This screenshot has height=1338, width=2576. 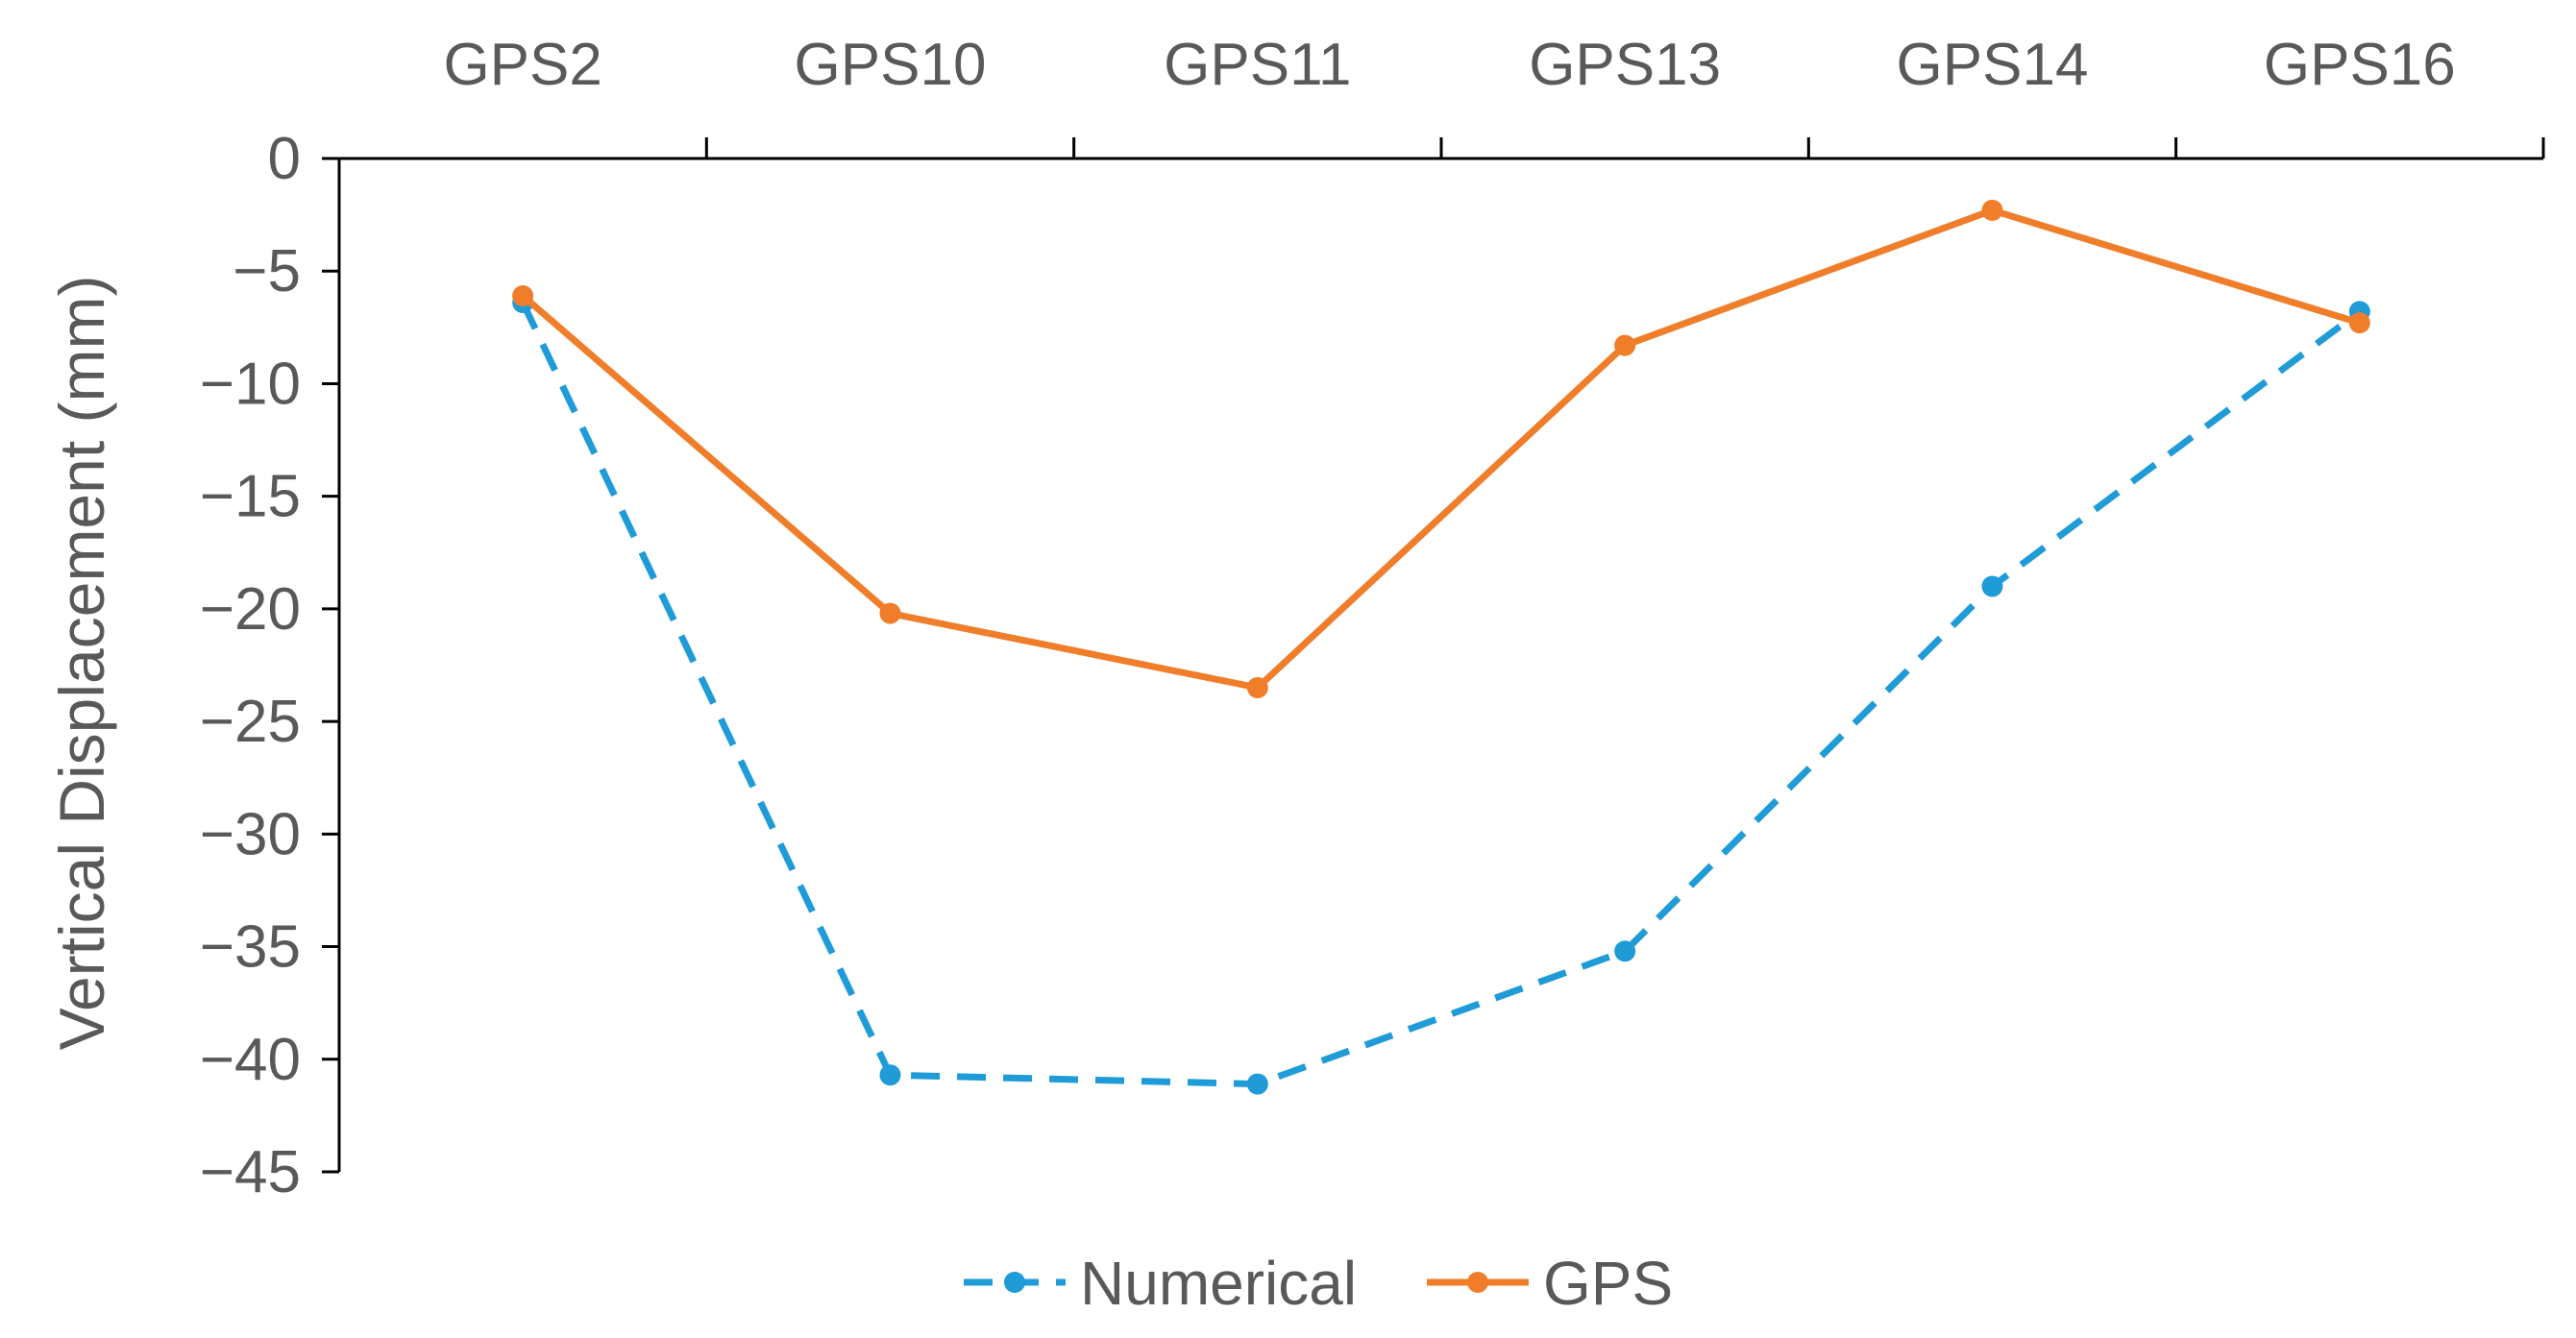 What do you see at coordinates (250, 947) in the screenshot?
I see `y-tick-label: −35` at bounding box center [250, 947].